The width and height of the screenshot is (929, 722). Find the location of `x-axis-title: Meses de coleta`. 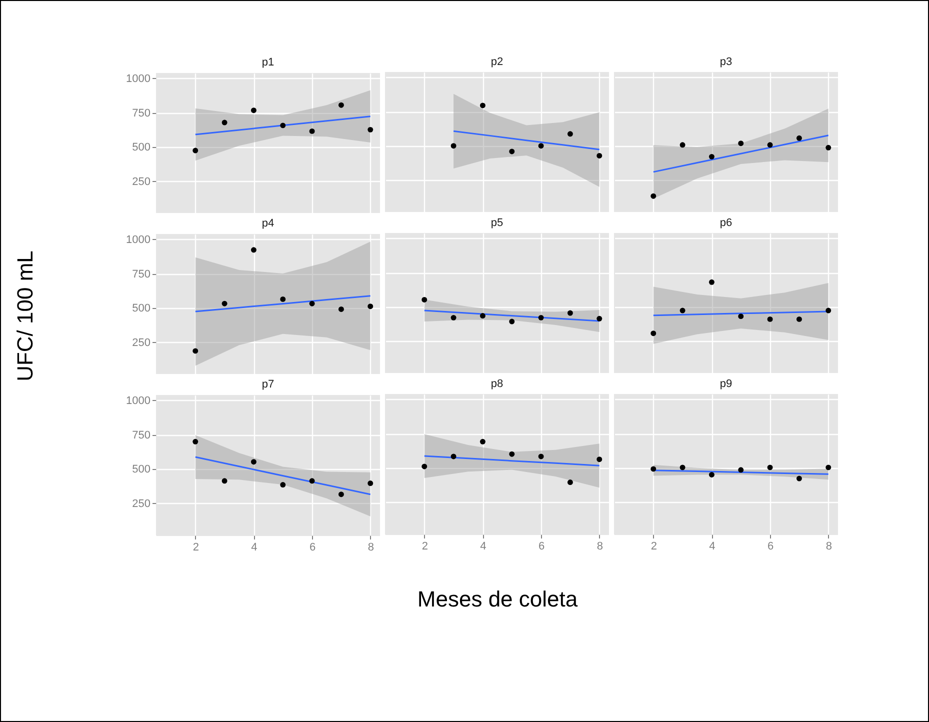

x-axis-title: Meses de coleta is located at coordinates (497, 599).